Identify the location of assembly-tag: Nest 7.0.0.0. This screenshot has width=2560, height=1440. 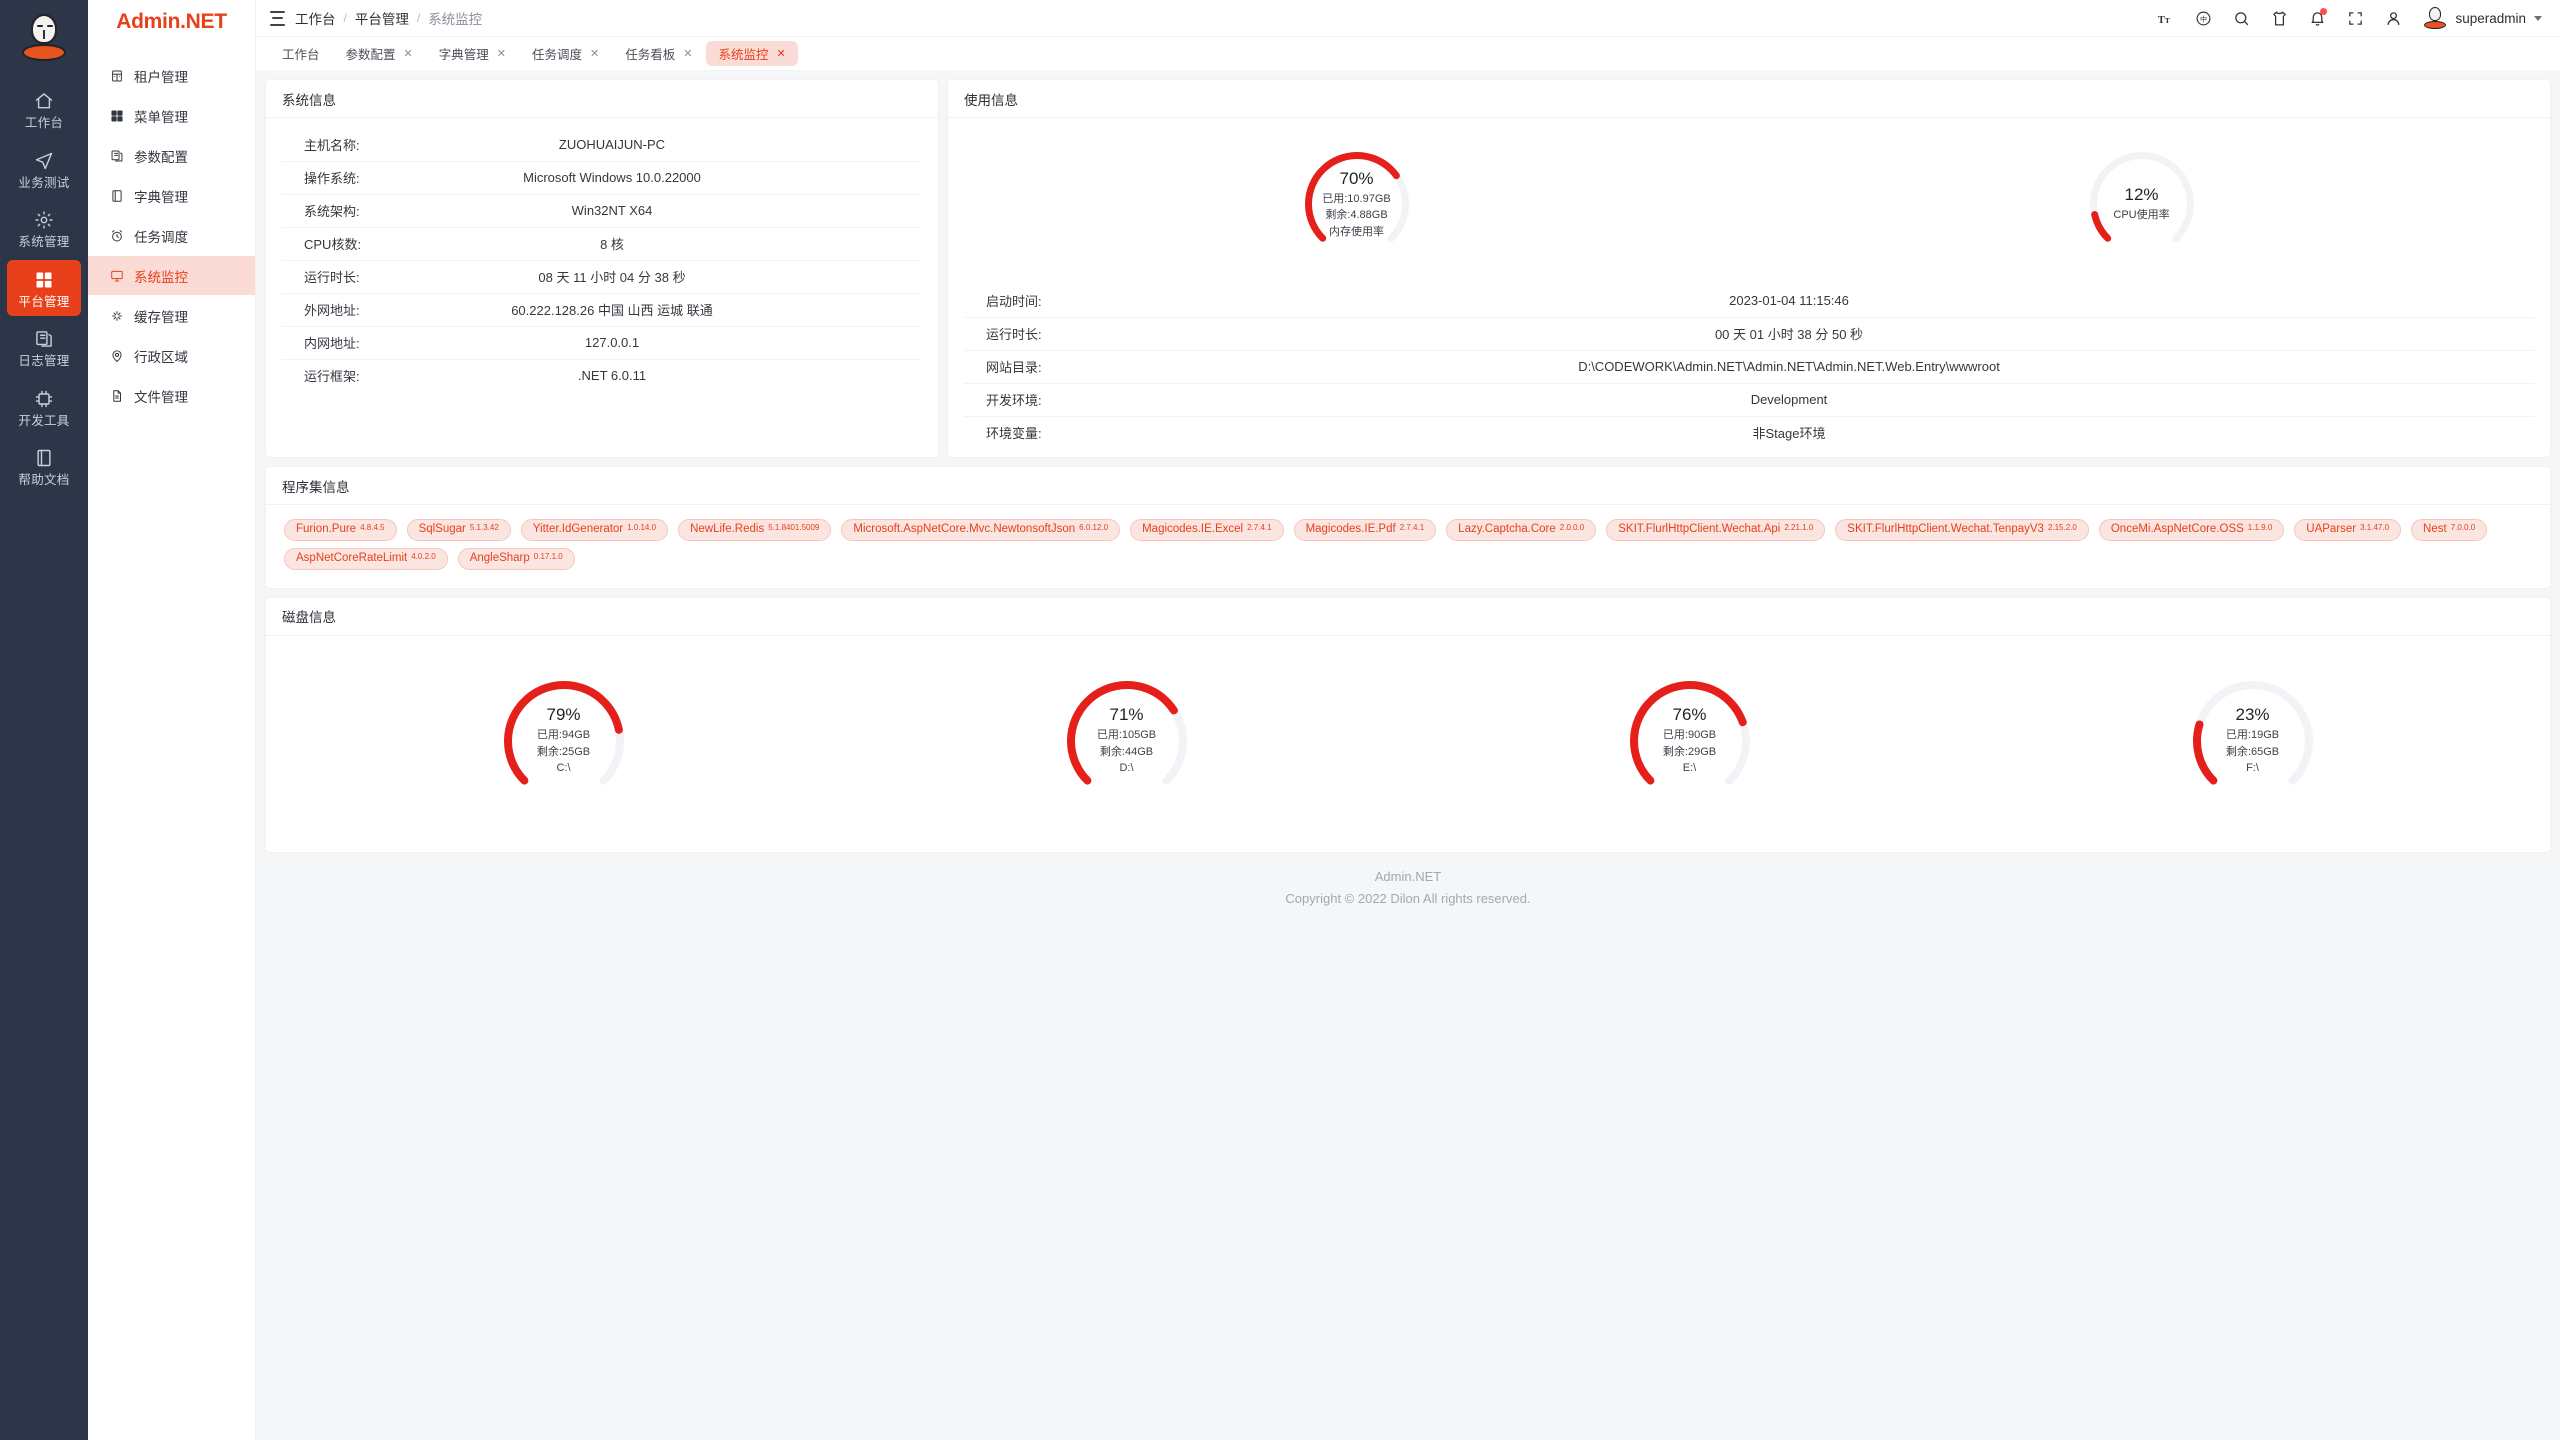
(2449, 530).